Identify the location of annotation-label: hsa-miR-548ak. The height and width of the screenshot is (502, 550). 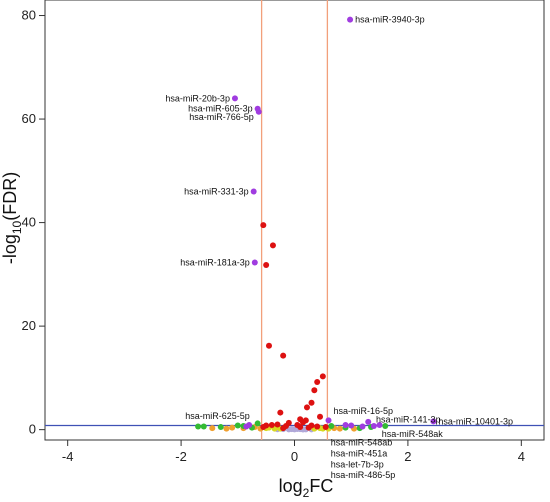
(413, 434).